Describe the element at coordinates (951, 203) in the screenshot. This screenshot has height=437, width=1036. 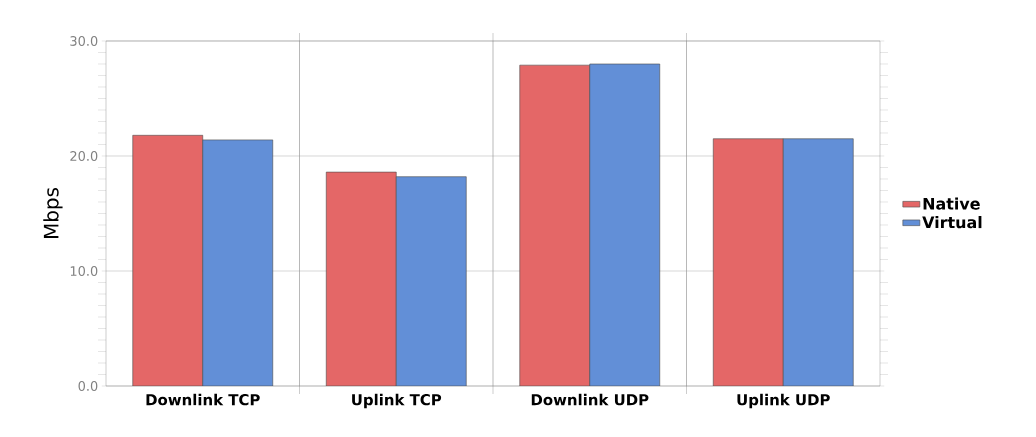
I see `legend-label: Native` at that location.